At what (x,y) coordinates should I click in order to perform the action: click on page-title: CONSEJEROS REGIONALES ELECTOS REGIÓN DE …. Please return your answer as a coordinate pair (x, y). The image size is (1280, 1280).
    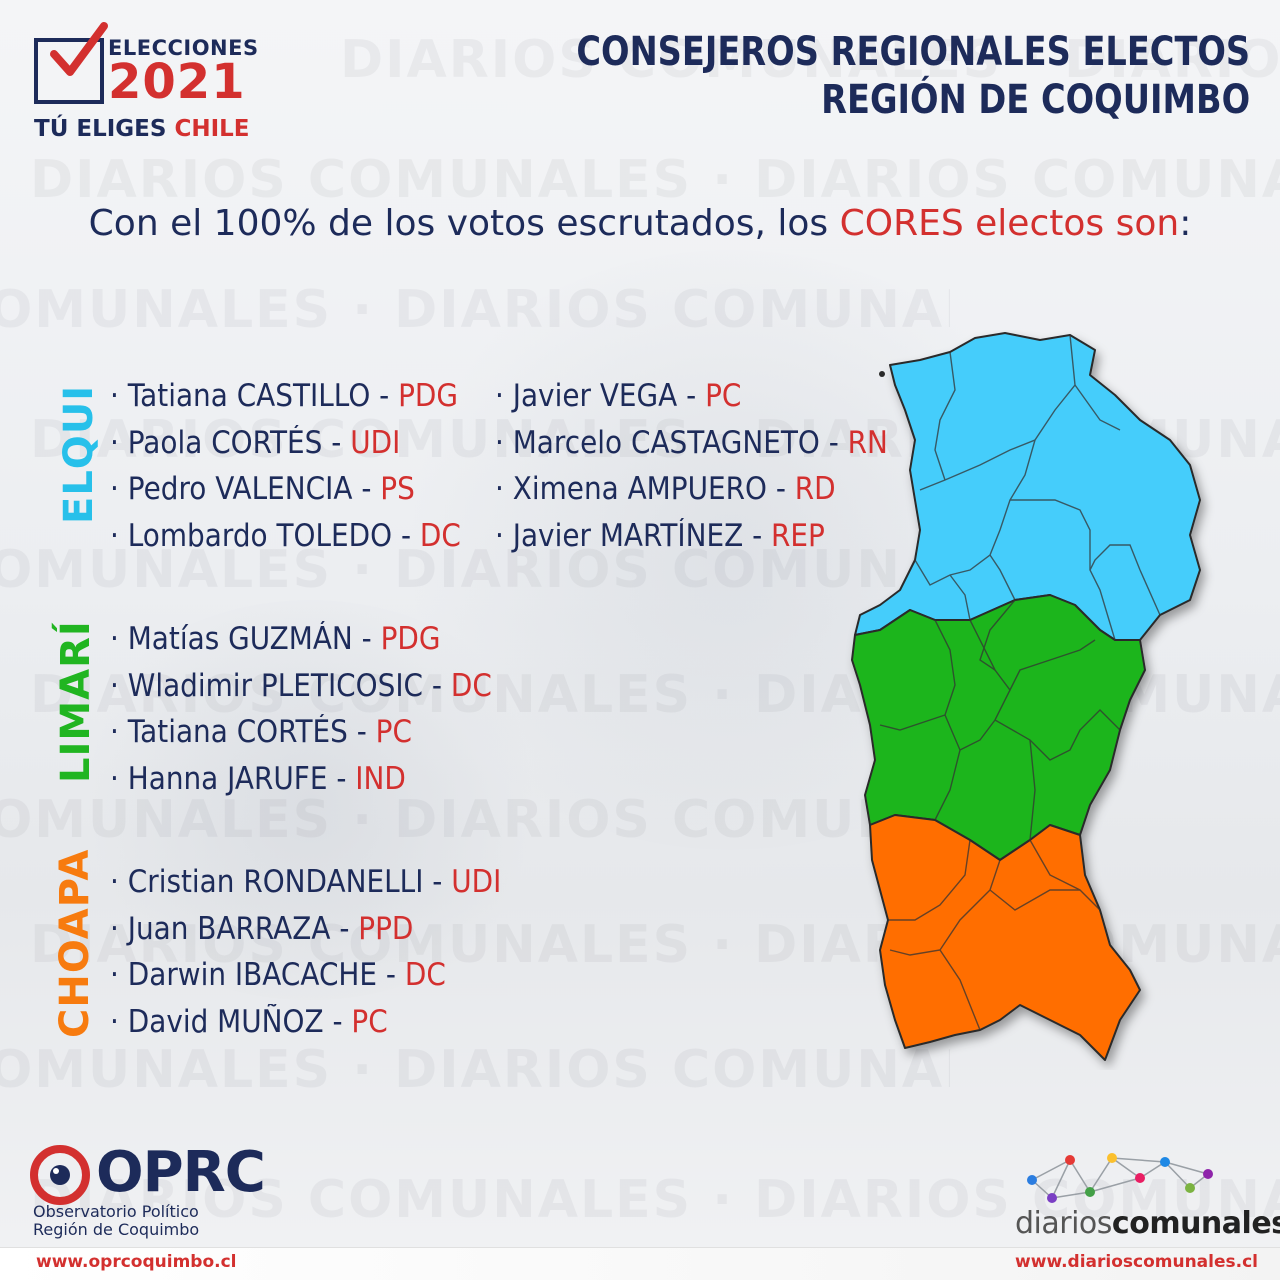
    Looking at the image, I should click on (913, 76).